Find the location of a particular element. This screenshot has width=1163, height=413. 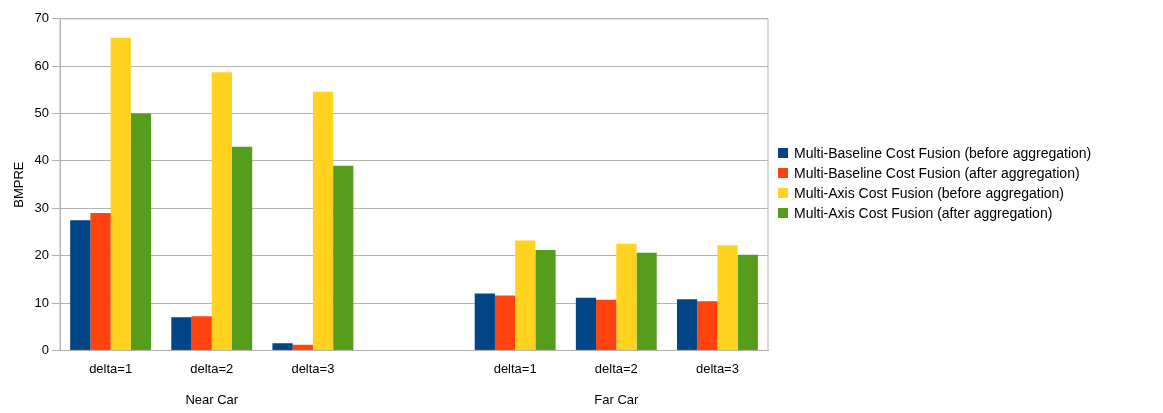

y-tick-label: 70 is located at coordinates (42, 18).